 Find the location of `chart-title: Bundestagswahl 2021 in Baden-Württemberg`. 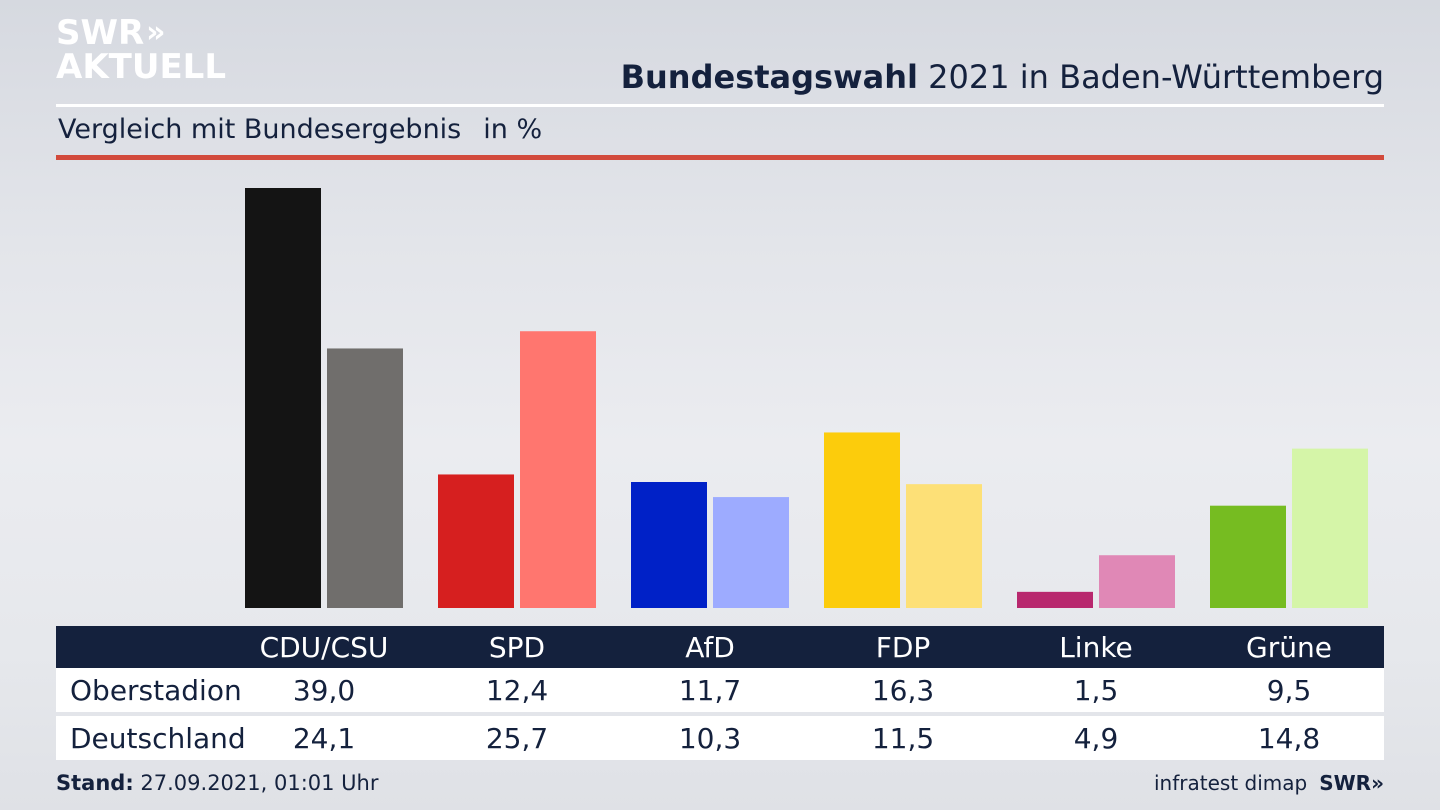

chart-title: Bundestagswahl 2021 in Baden-Württemberg is located at coordinates (1002, 77).